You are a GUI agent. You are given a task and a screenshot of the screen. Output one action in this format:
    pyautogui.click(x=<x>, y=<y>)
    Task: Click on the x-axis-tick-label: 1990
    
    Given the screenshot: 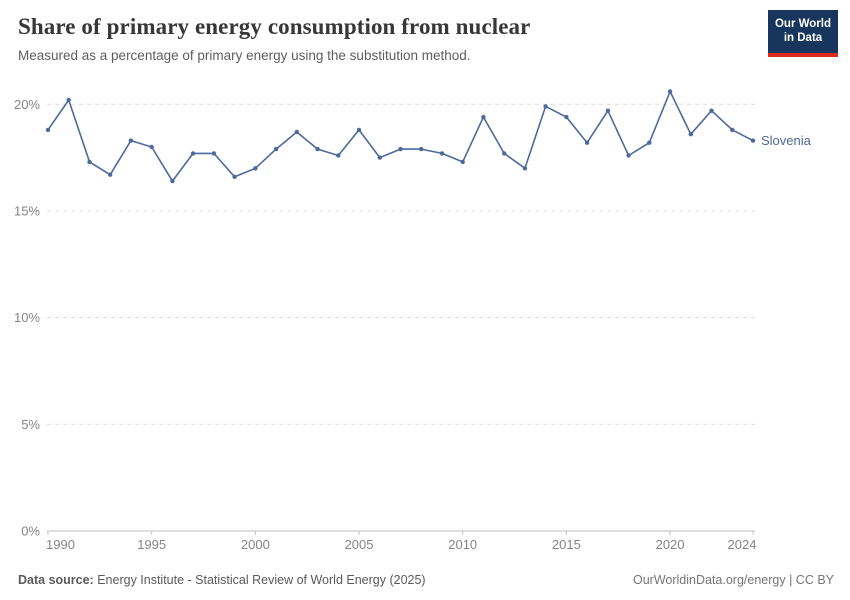 What is the action you would take?
    pyautogui.click(x=60, y=544)
    